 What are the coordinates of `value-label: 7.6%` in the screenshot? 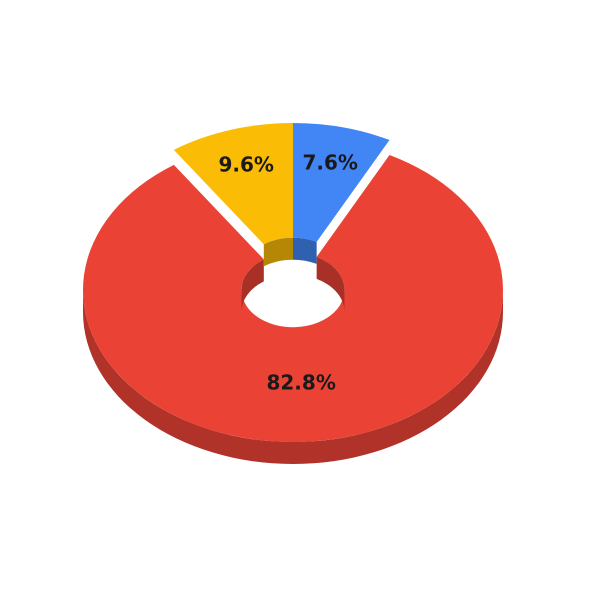 It's located at (330, 163).